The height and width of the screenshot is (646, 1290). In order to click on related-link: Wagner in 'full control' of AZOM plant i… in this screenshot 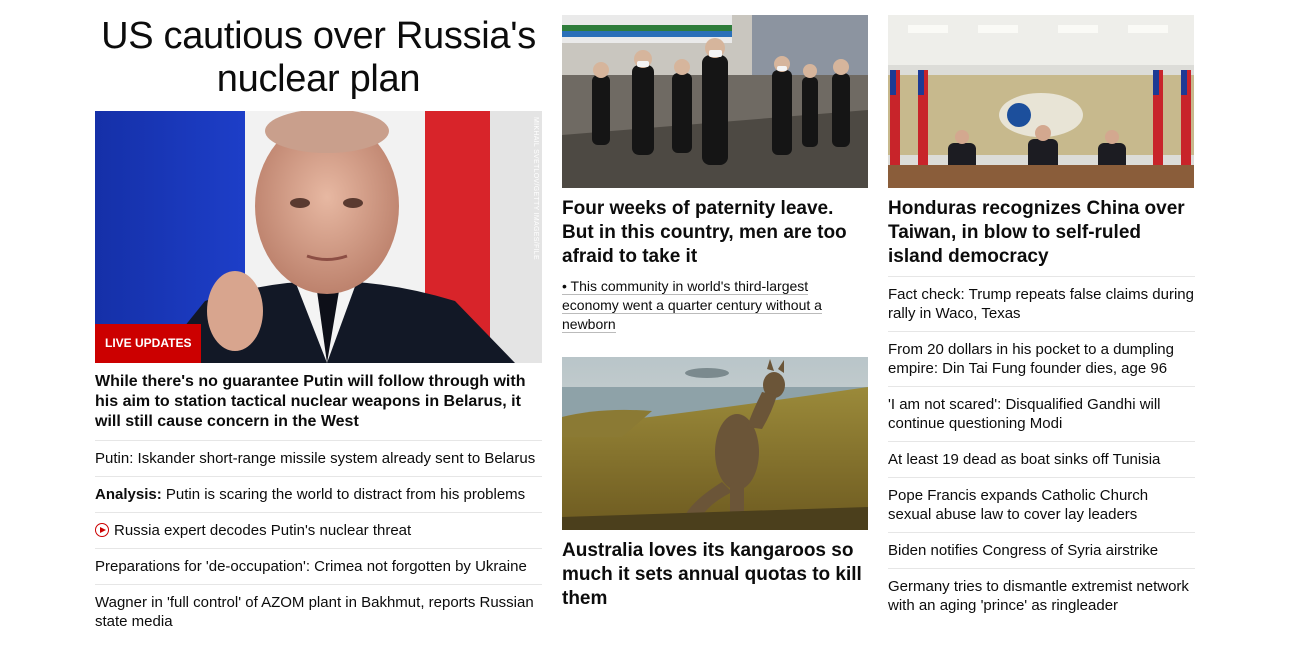, I will do `click(318, 611)`.